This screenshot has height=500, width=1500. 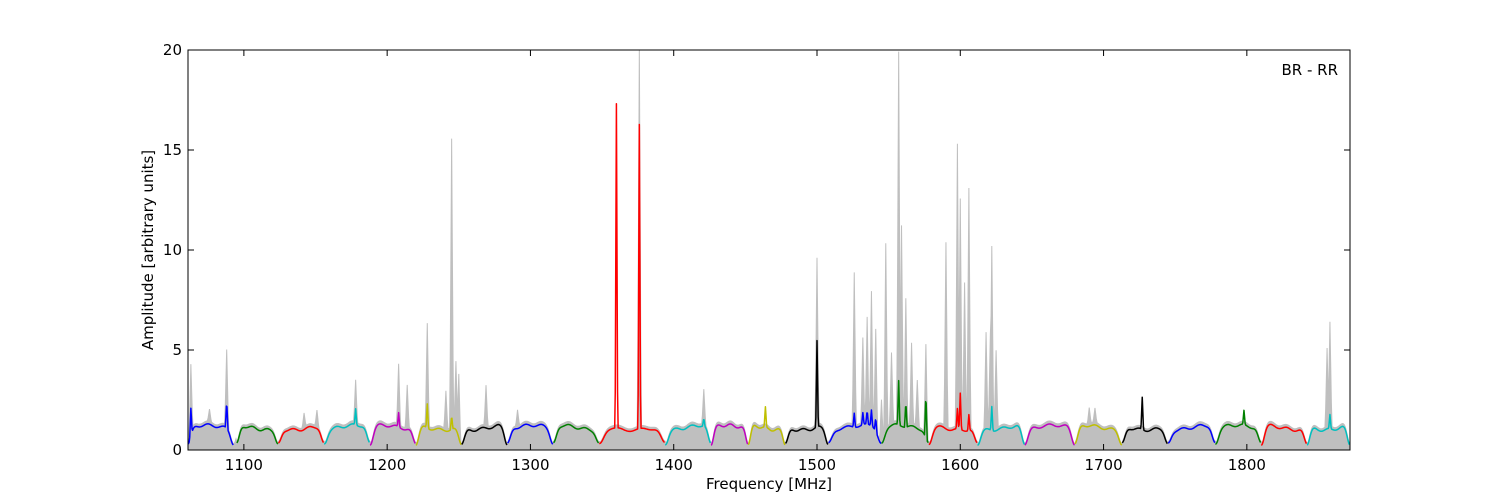 I want to click on y-tick-label: 0, so click(x=177, y=450).